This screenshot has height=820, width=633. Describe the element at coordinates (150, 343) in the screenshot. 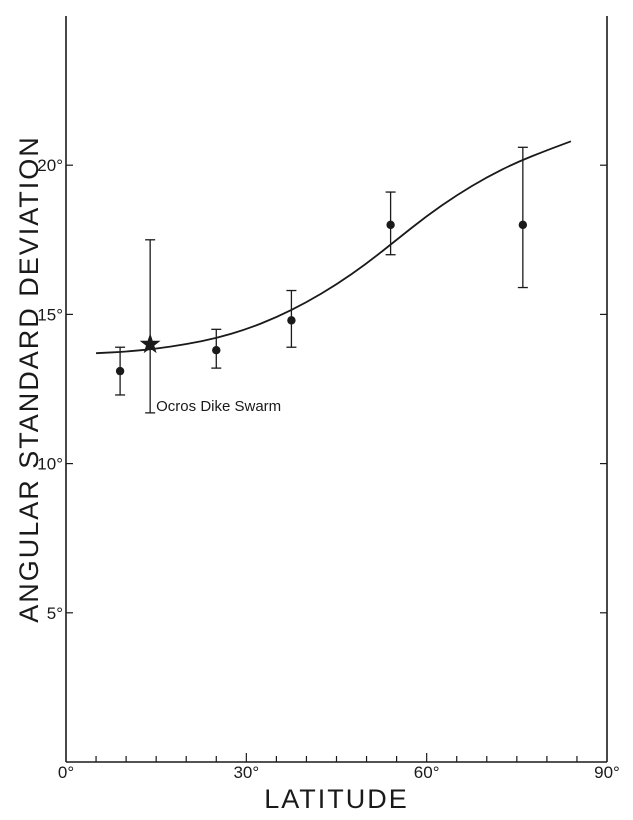

I see `data-point-star` at that location.